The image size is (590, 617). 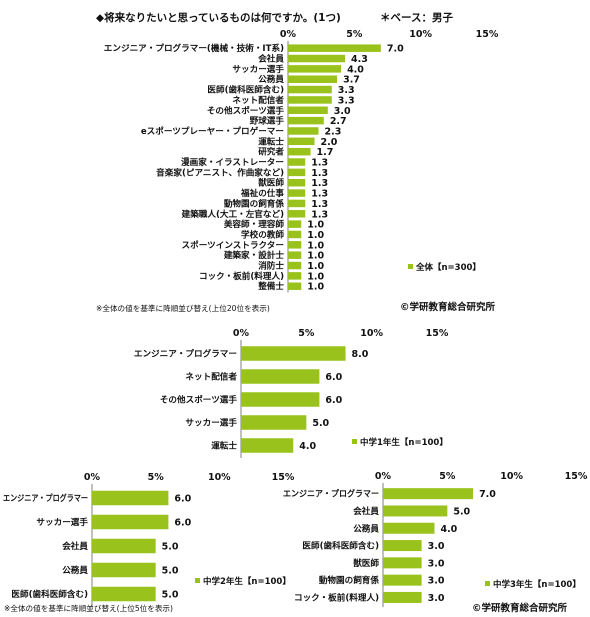 What do you see at coordinates (254, 255) in the screenshot?
I see `category-label: 建築家・設計士` at bounding box center [254, 255].